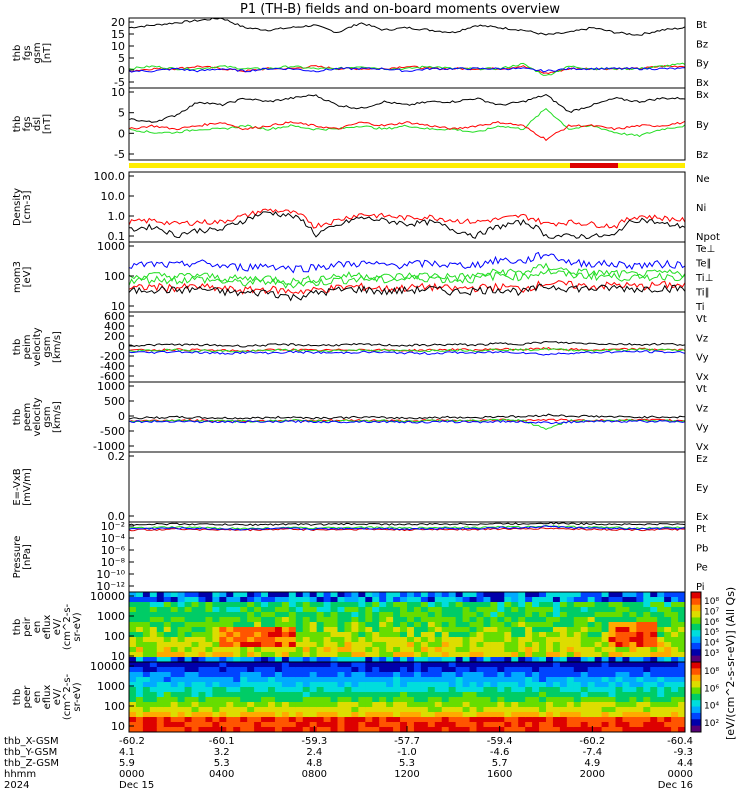 The height and width of the screenshot is (800, 750). What do you see at coordinates (711, 623) in the screenshot?
I see `colorbar-tick-label: 10⁶` at bounding box center [711, 623].